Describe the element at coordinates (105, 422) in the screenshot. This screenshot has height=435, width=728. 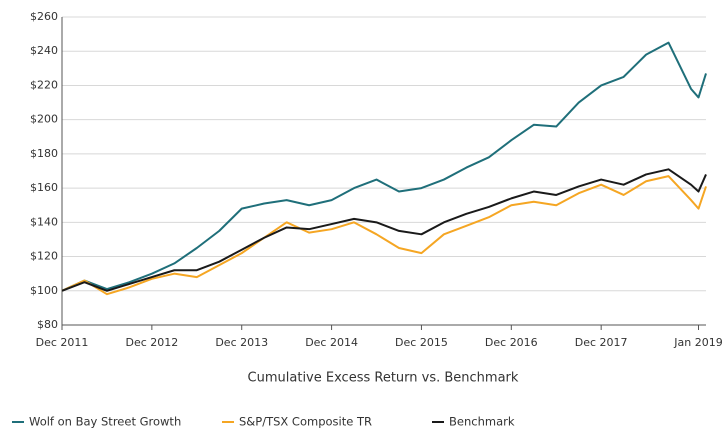
I see `legend-label: Wolf on Bay Street Growth` at that location.